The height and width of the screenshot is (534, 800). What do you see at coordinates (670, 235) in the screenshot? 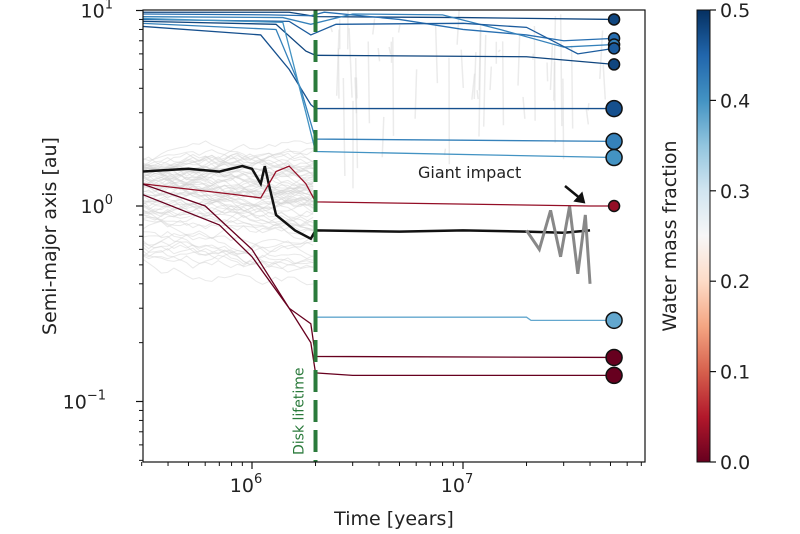
I see `colorbar-label: Water mass fraction` at bounding box center [670, 235].